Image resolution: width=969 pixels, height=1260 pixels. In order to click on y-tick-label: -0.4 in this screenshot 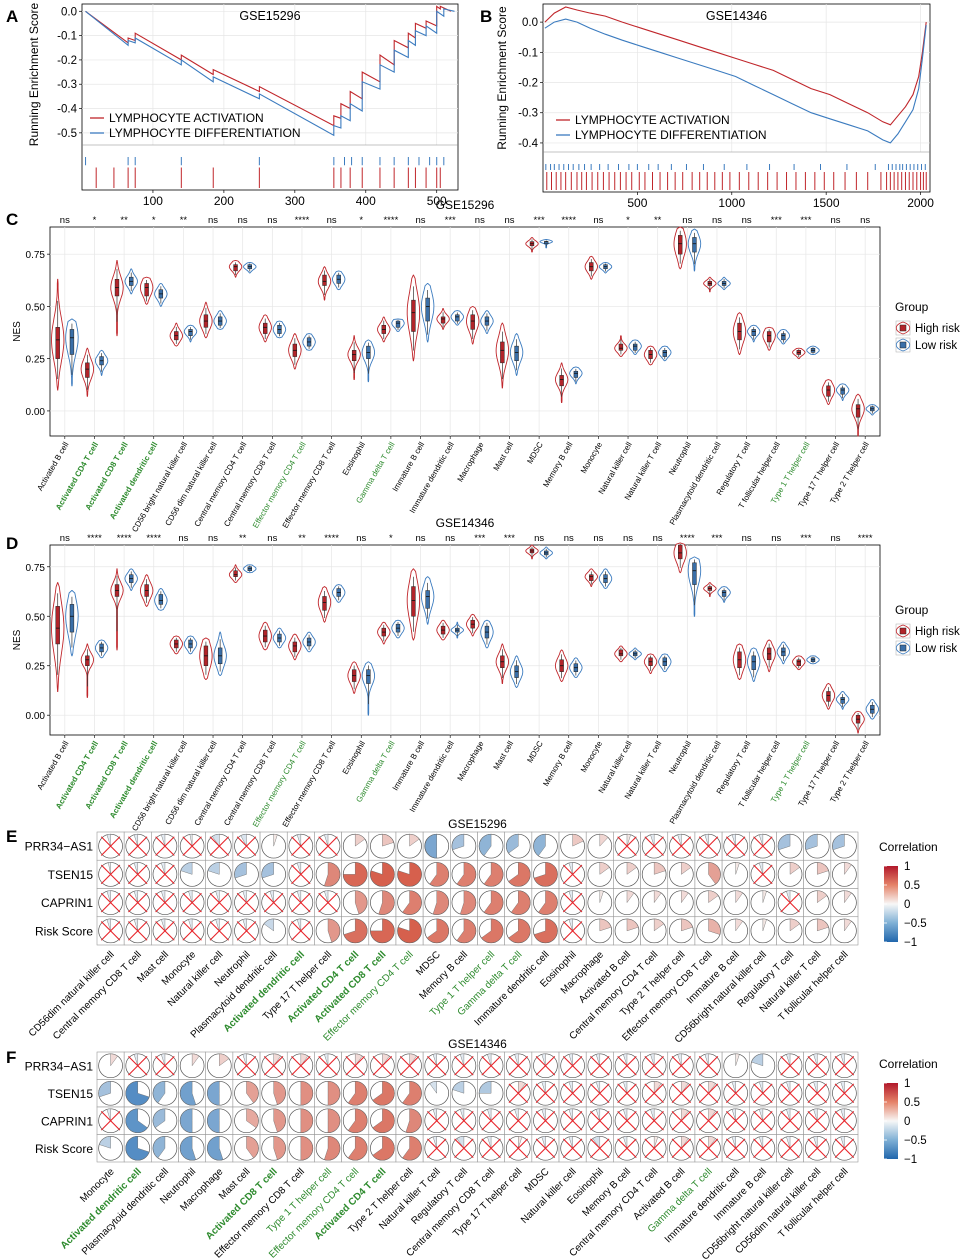, I will do `click(67, 110)`.